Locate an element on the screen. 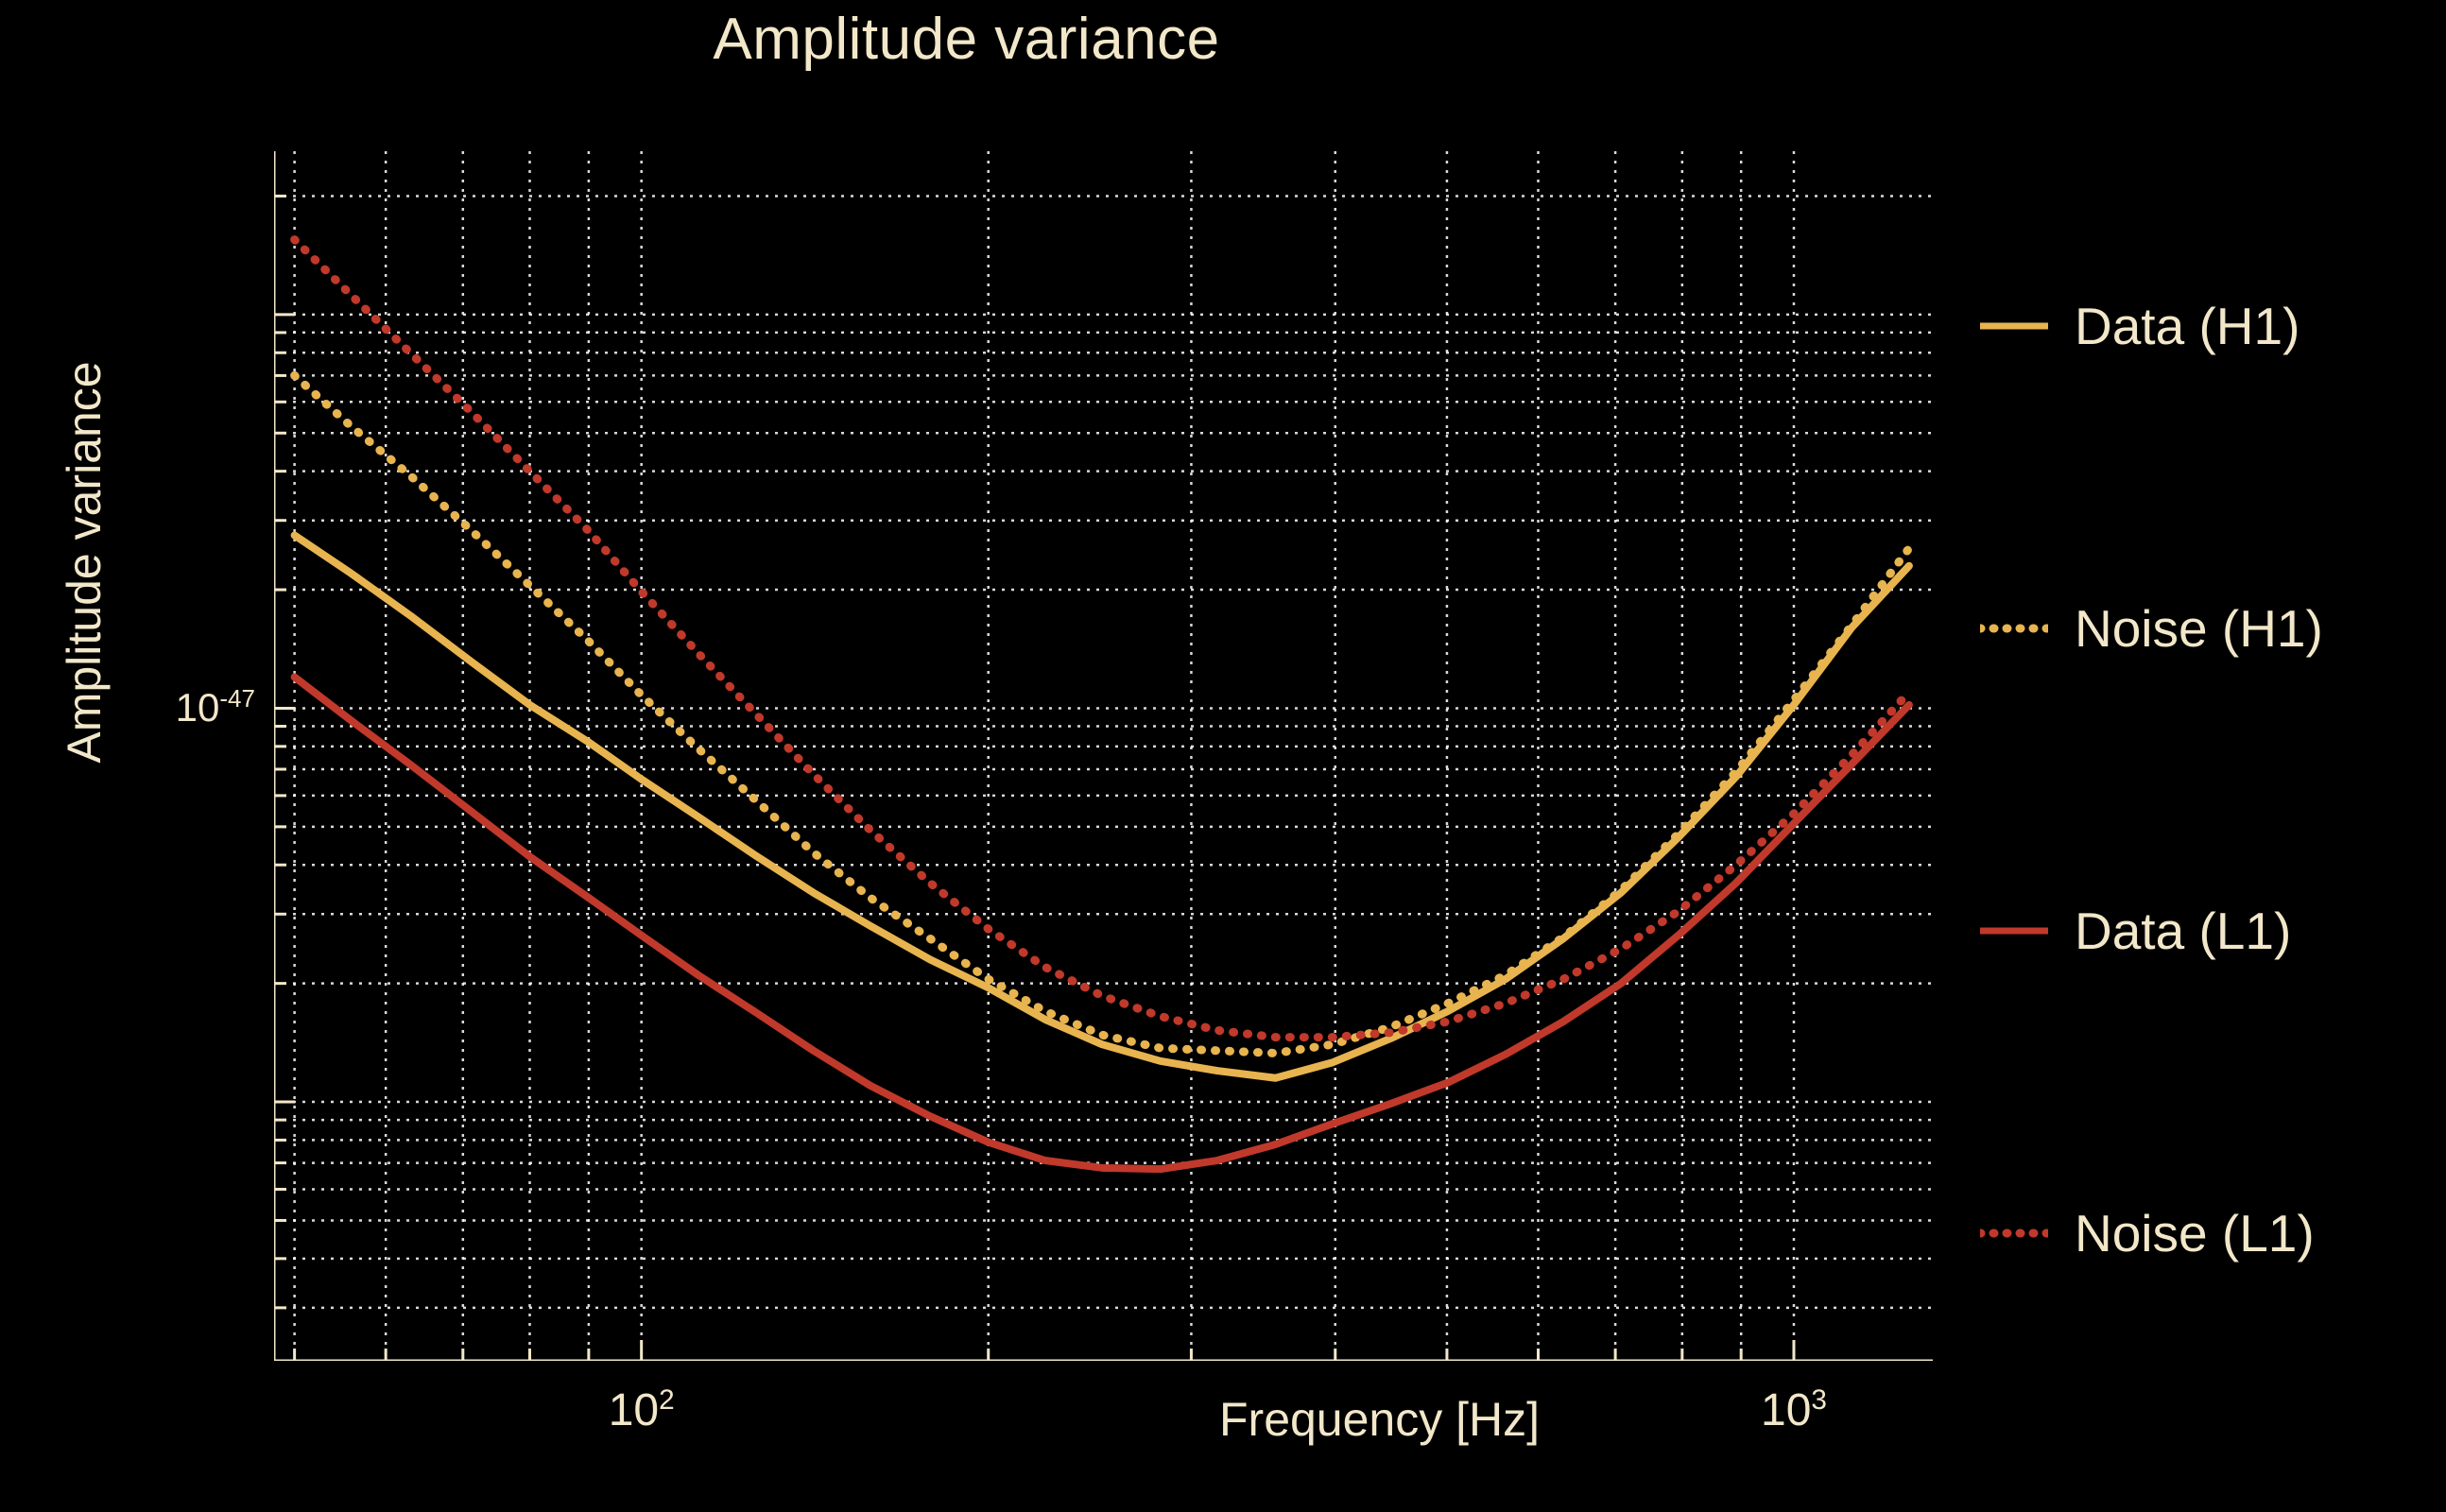 The image size is (2446, 1512). legend-item-label: Noise (L1) is located at coordinates (2195, 1233).